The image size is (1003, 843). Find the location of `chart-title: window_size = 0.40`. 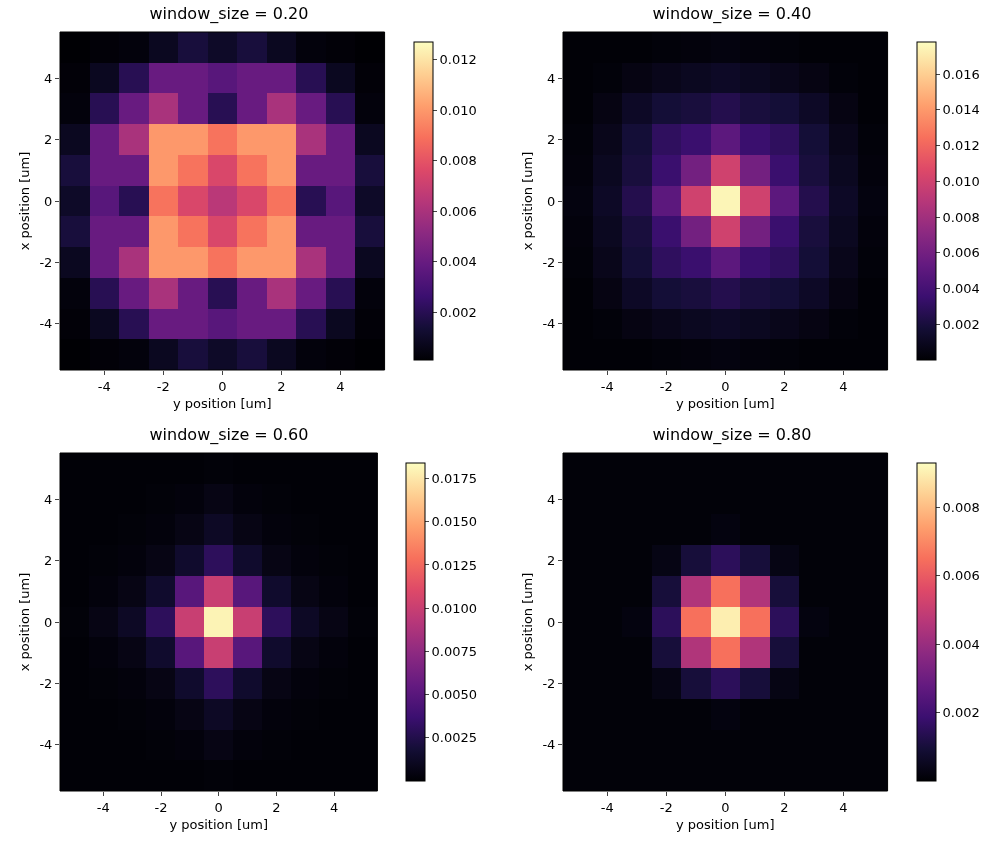

chart-title: window_size = 0.40 is located at coordinates (732, 14).